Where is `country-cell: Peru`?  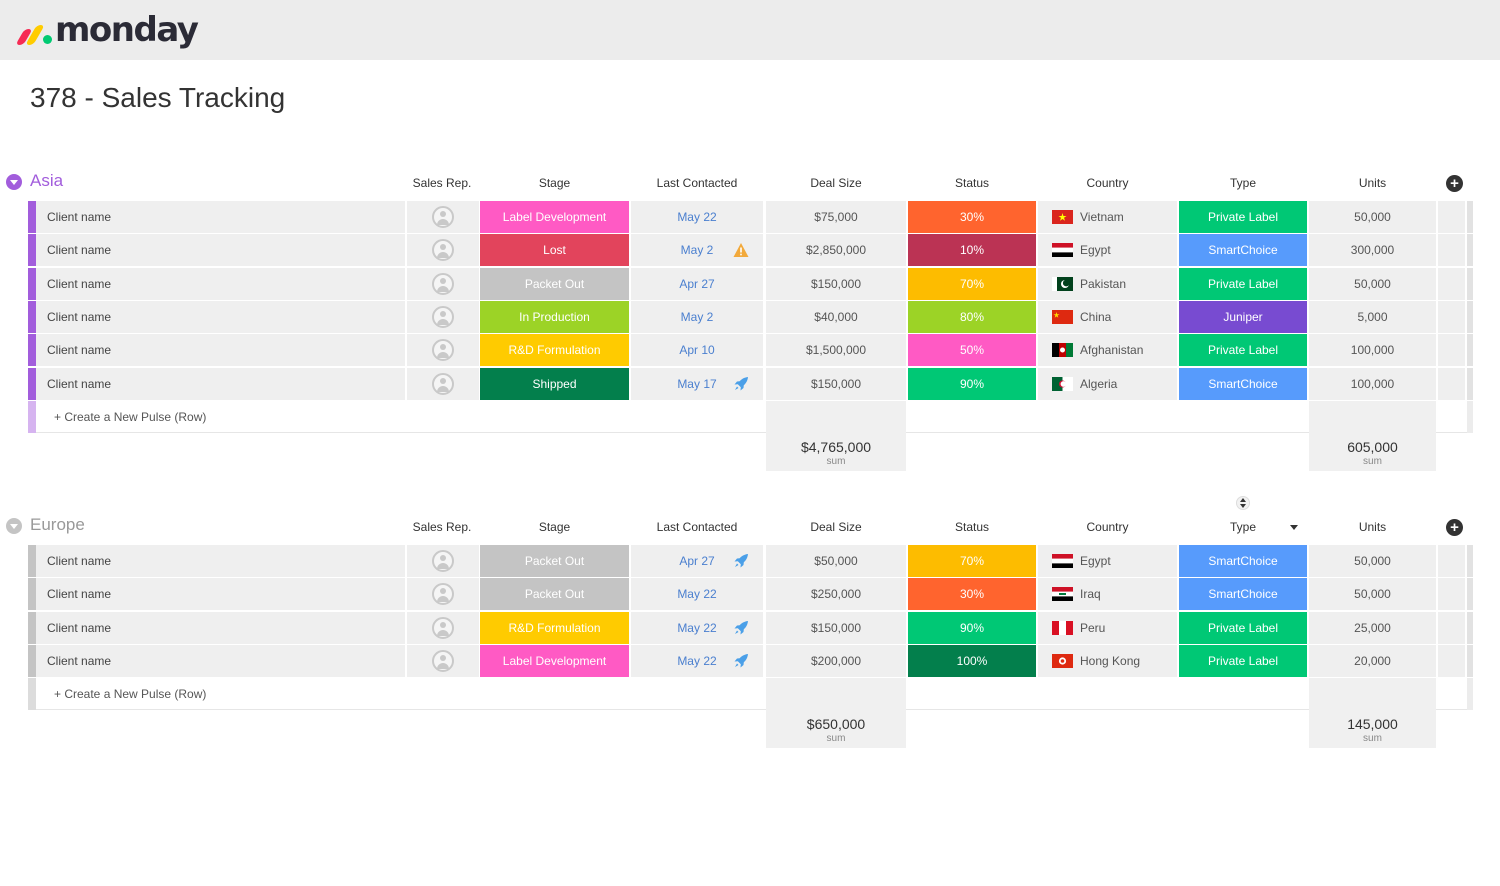 country-cell: Peru is located at coordinates (1107, 627).